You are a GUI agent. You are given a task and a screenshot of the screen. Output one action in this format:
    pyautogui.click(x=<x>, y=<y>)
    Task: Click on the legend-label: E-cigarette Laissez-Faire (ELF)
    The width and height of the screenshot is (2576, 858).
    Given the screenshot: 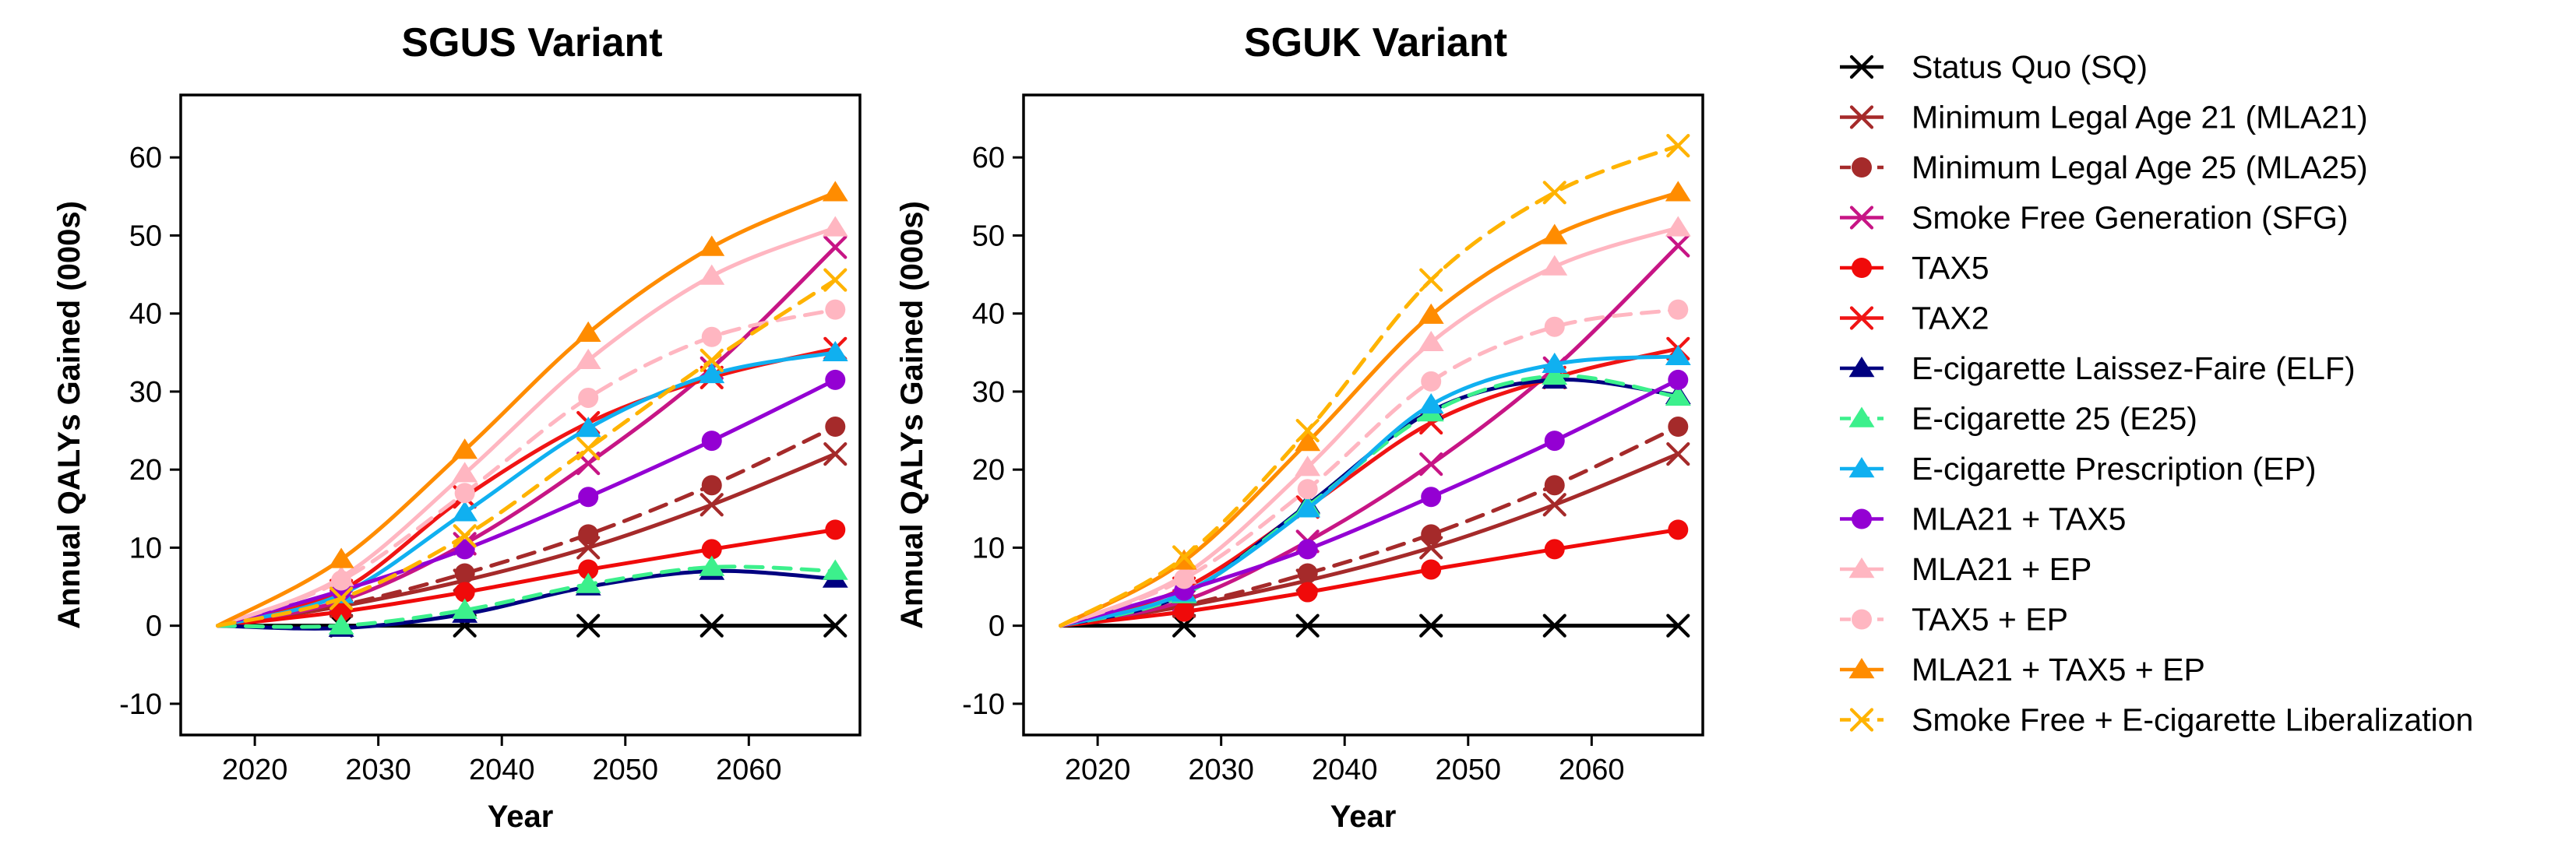 What is the action you would take?
    pyautogui.click(x=2134, y=368)
    